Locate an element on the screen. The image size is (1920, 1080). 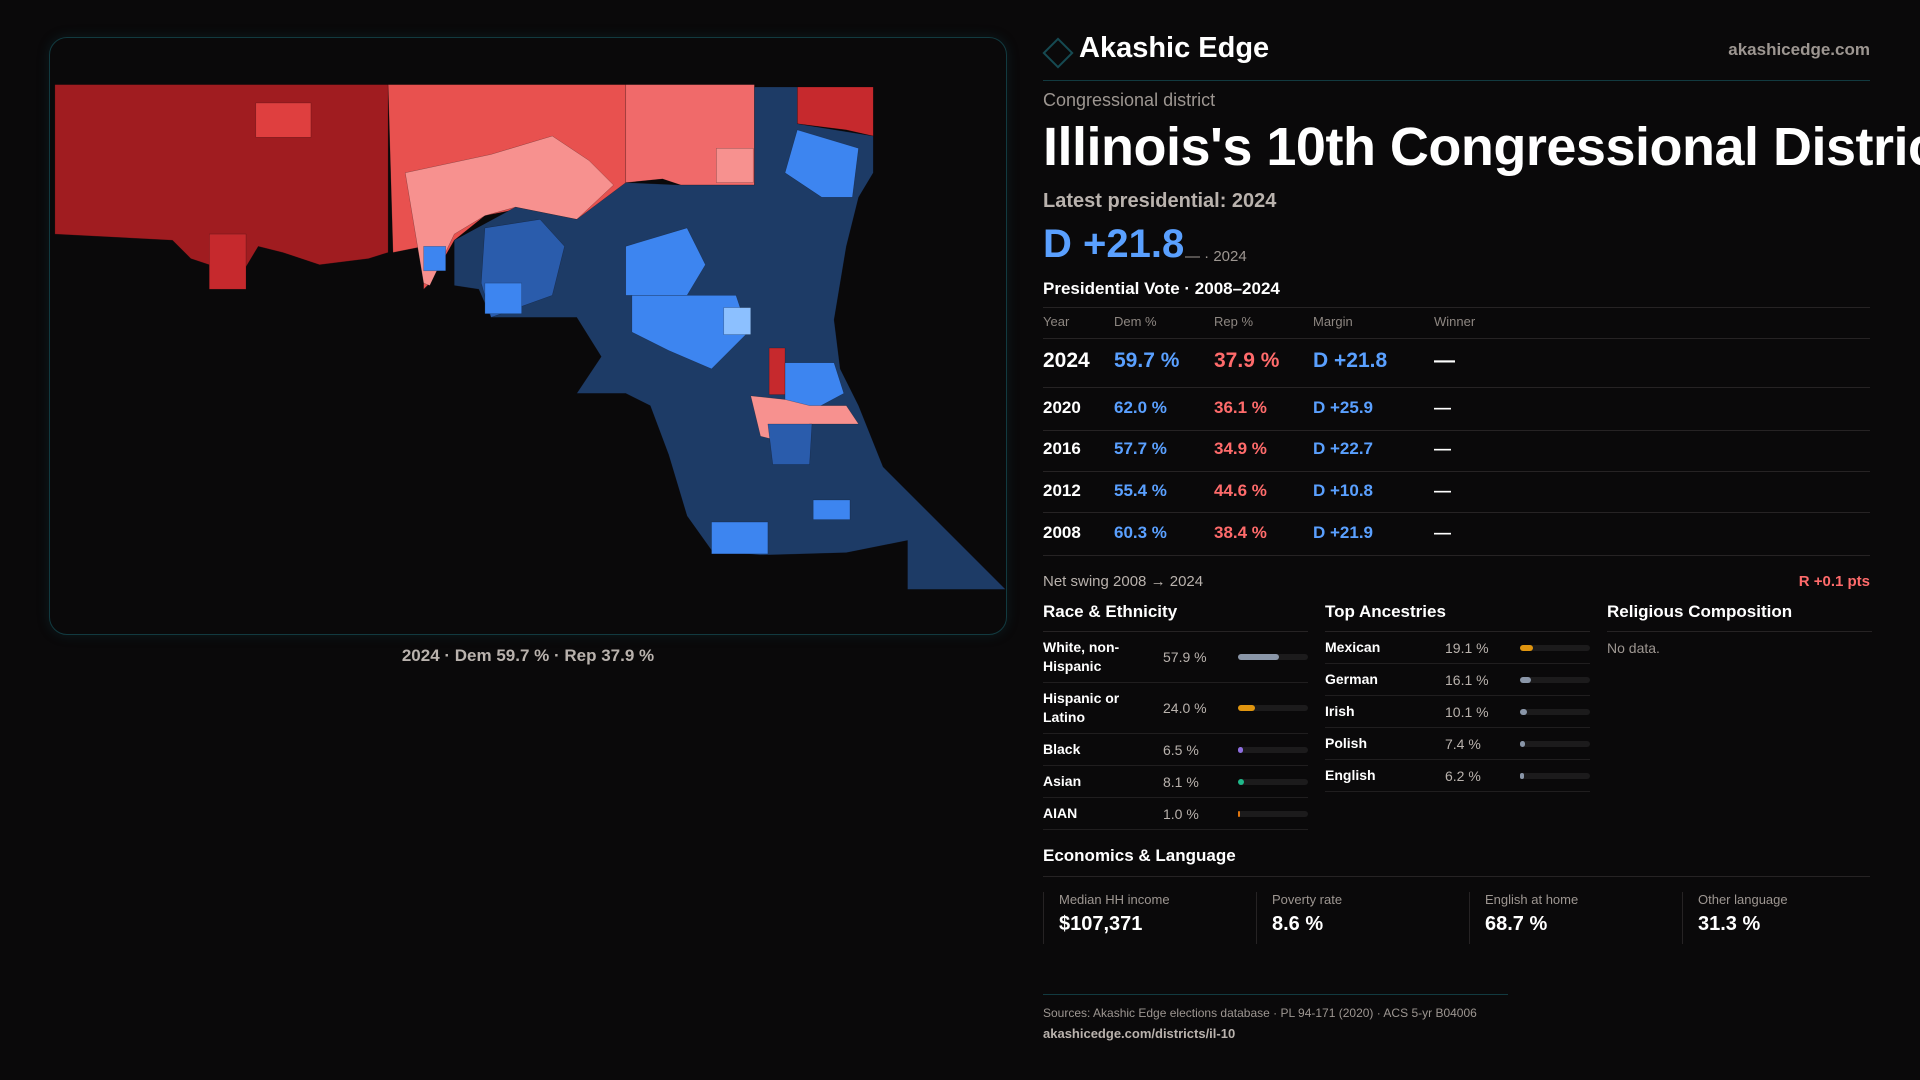
ancestry-value: 10.1 % is located at coordinates (1467, 711).